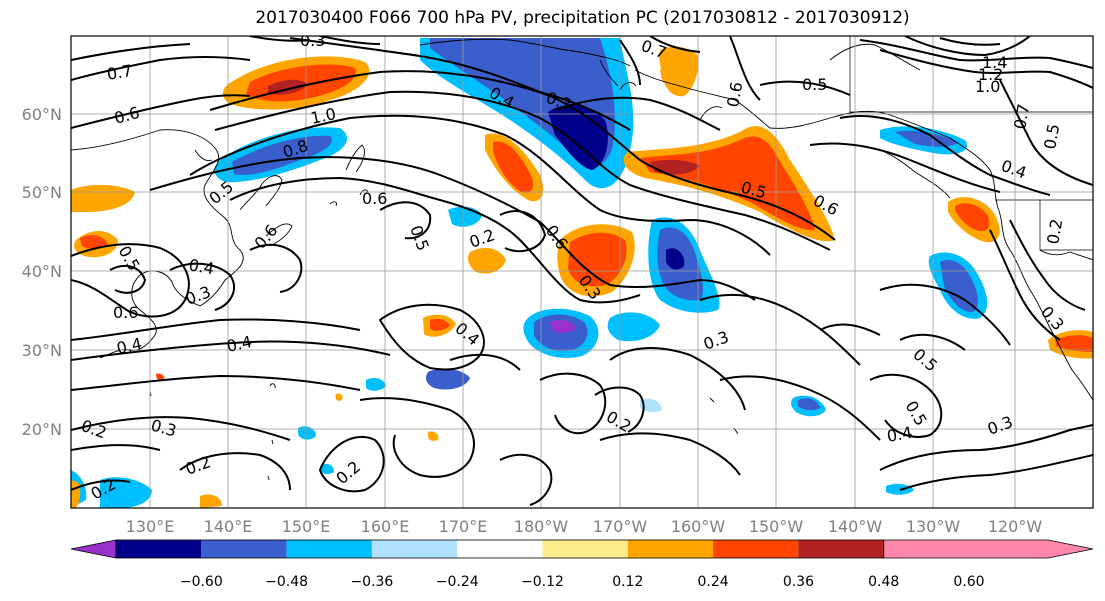  I want to click on lon-tick-label: 180°W, so click(541, 526).